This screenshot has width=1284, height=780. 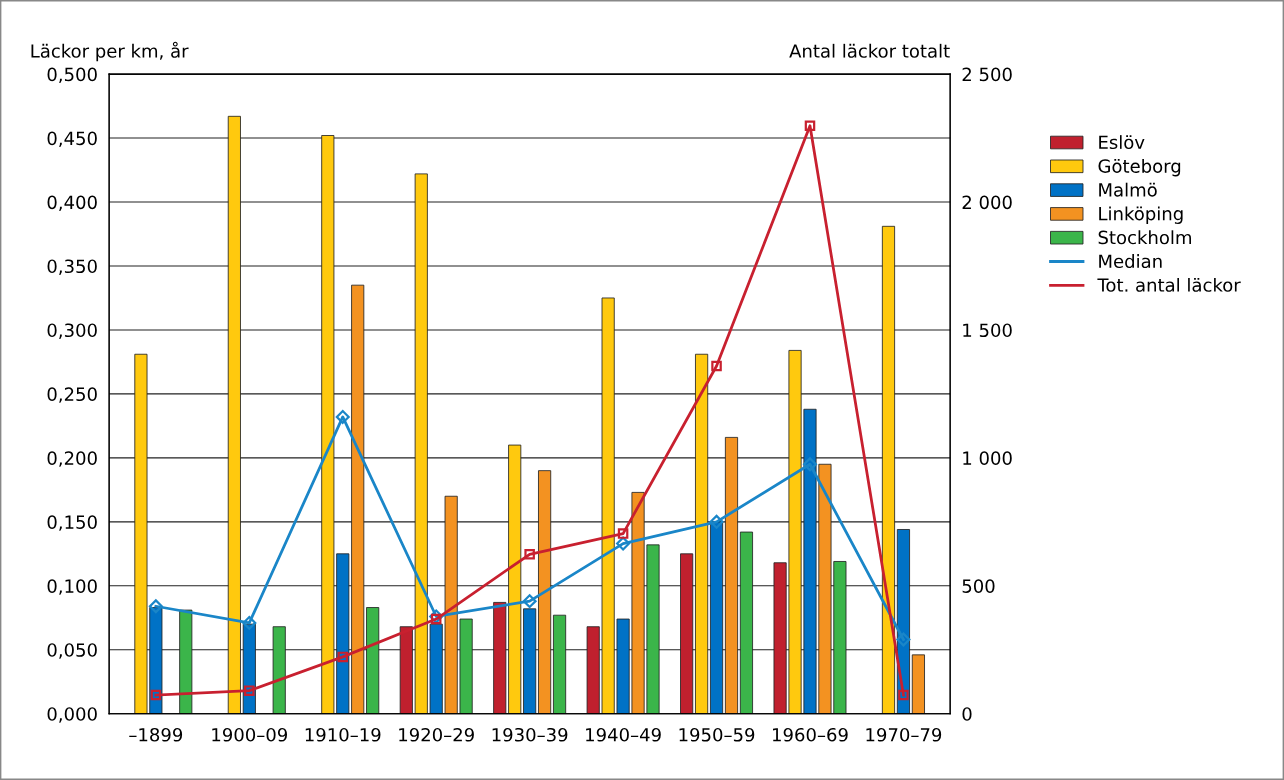 I want to click on x-tick-label: –1899, so click(x=156, y=734).